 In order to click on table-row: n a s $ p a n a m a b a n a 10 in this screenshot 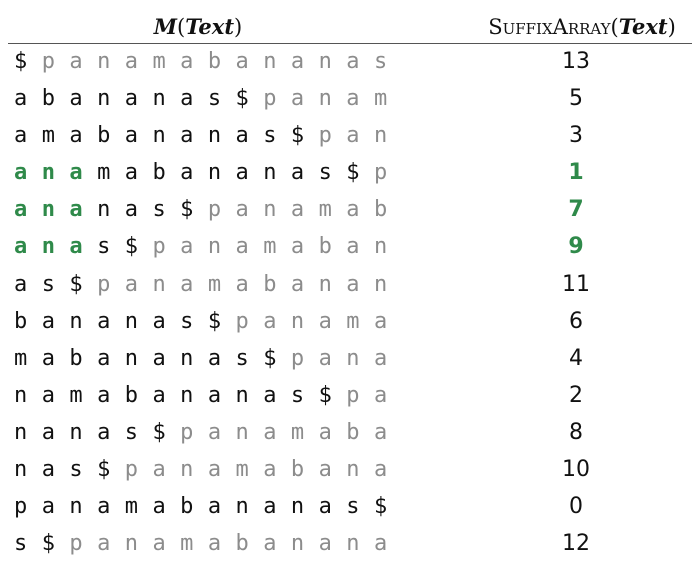, I will do `click(350, 469)`.